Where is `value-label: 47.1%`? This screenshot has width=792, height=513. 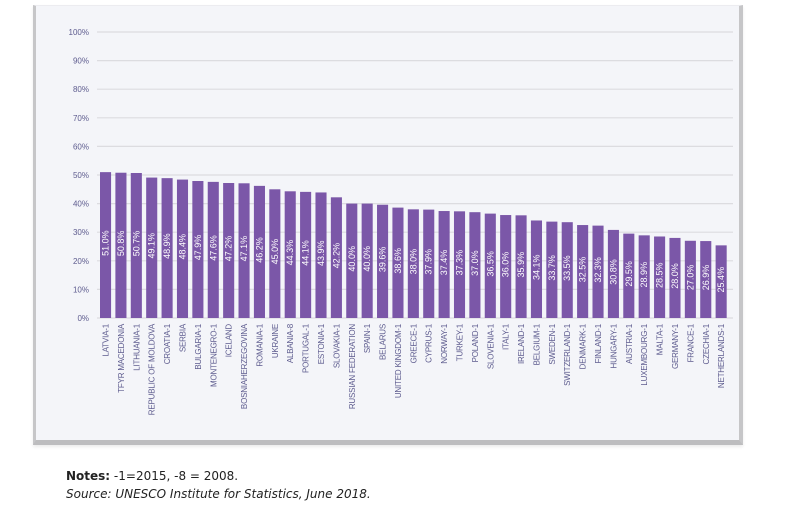
value-label: 47.1% is located at coordinates (244, 249).